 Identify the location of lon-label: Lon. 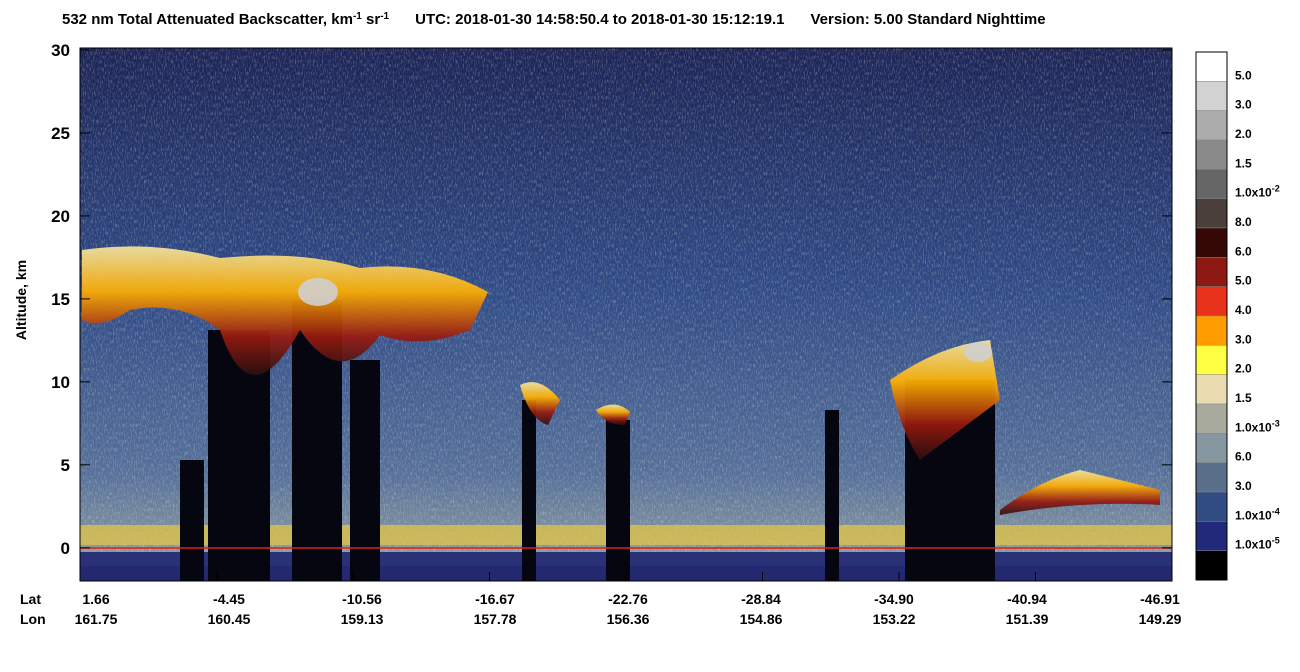
(33, 619).